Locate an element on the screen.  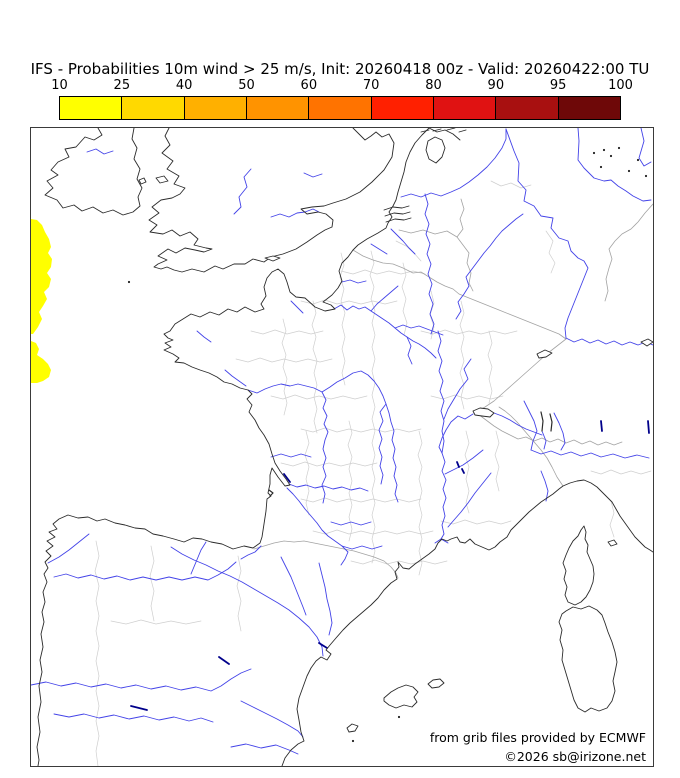
colorbar-tick: 25 is located at coordinates (122, 85).